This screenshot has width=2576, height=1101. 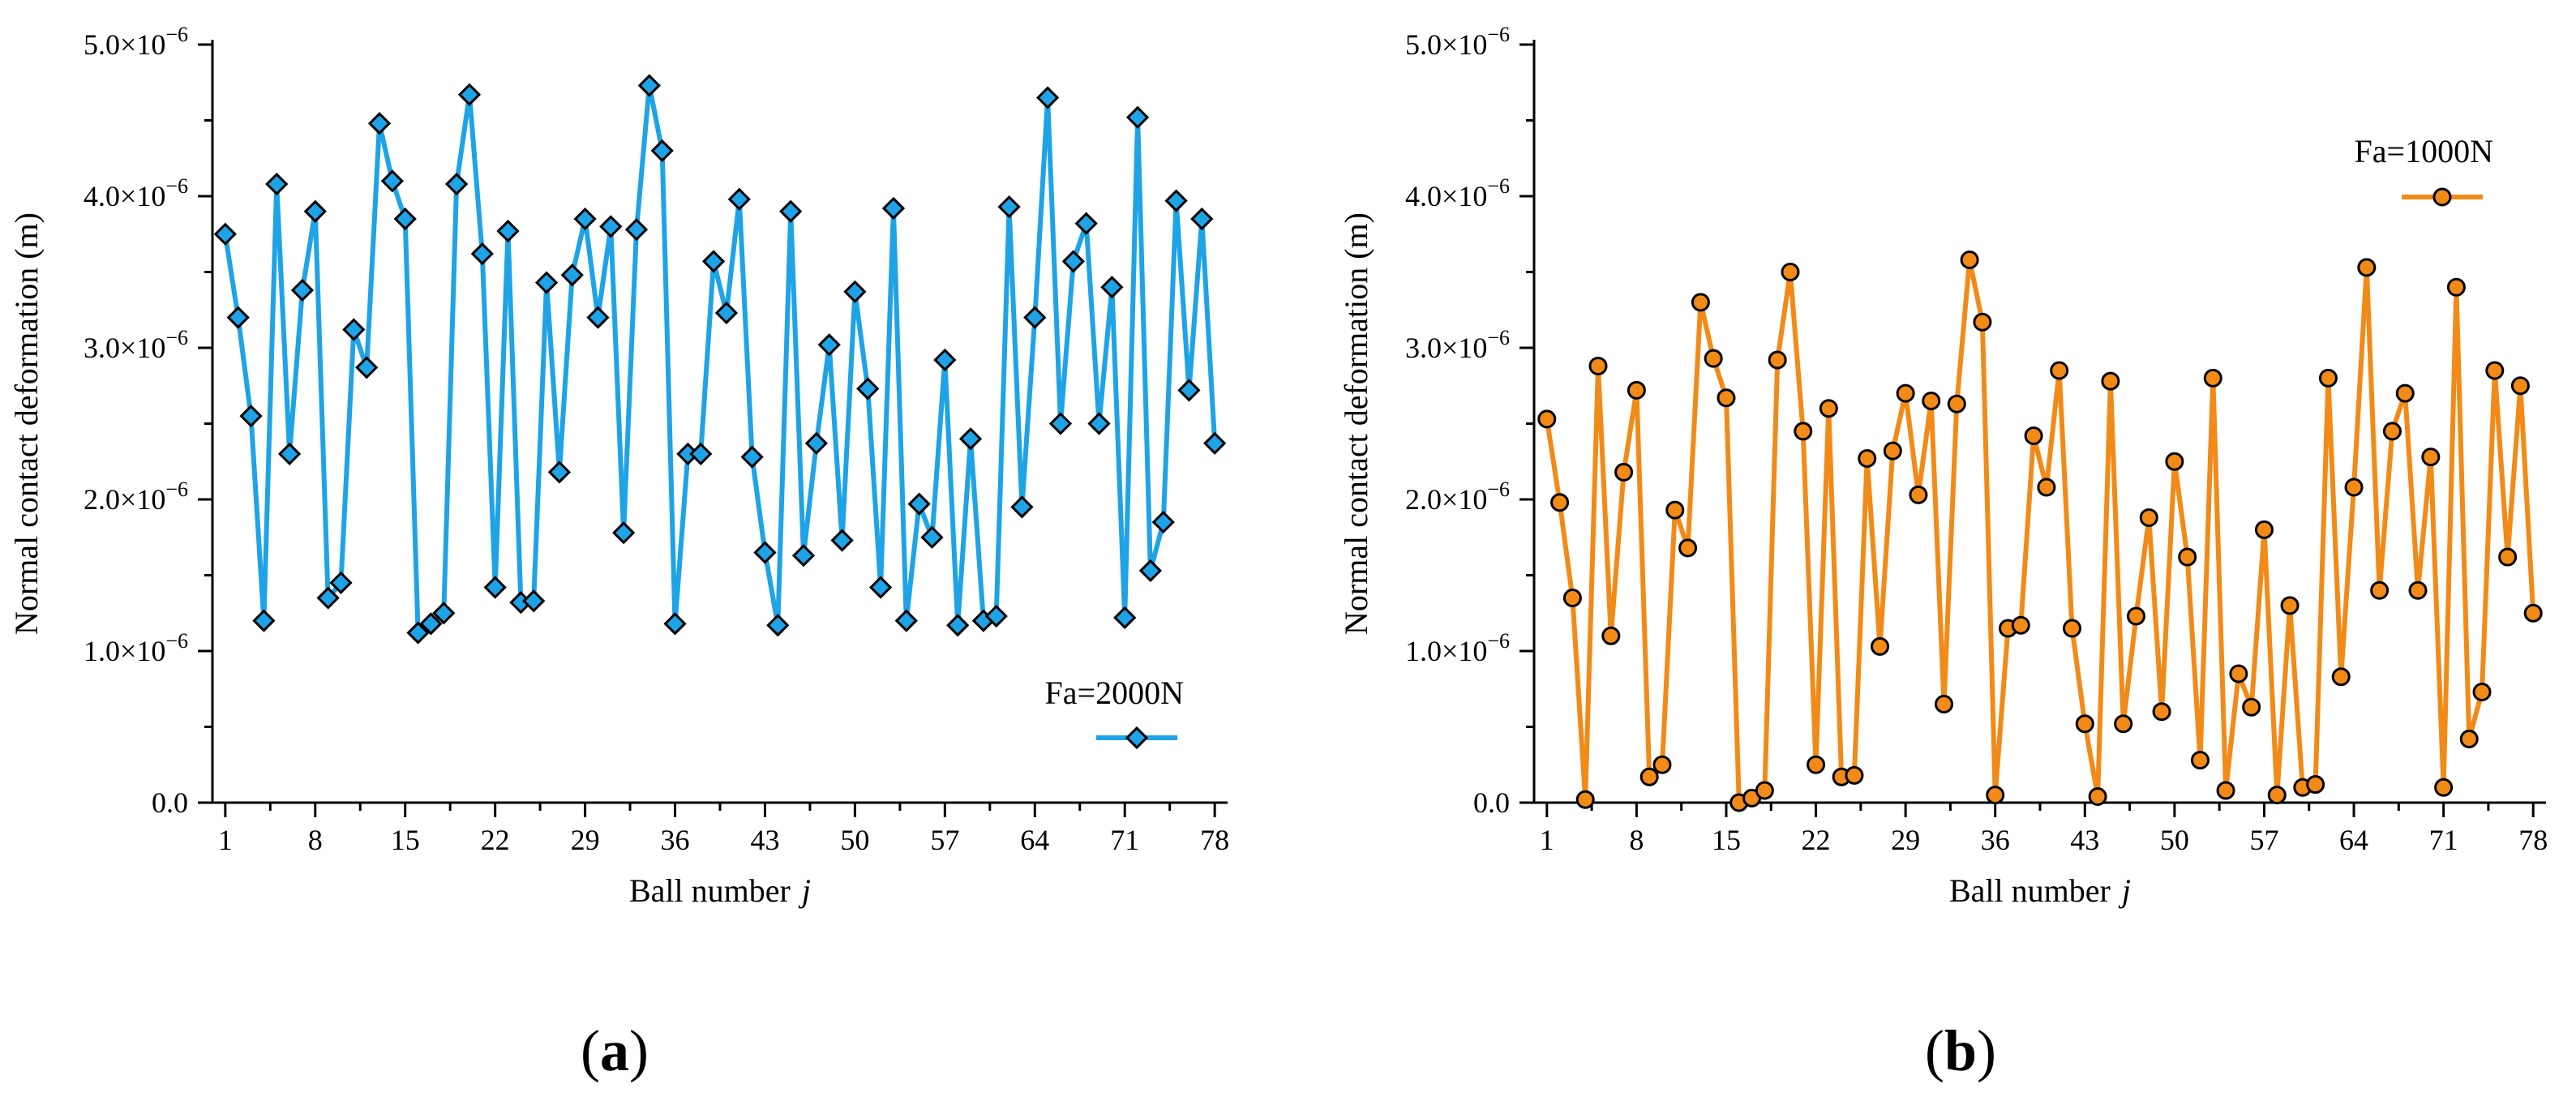 What do you see at coordinates (1114, 693) in the screenshot?
I see `legend-label: Fa=2000N` at bounding box center [1114, 693].